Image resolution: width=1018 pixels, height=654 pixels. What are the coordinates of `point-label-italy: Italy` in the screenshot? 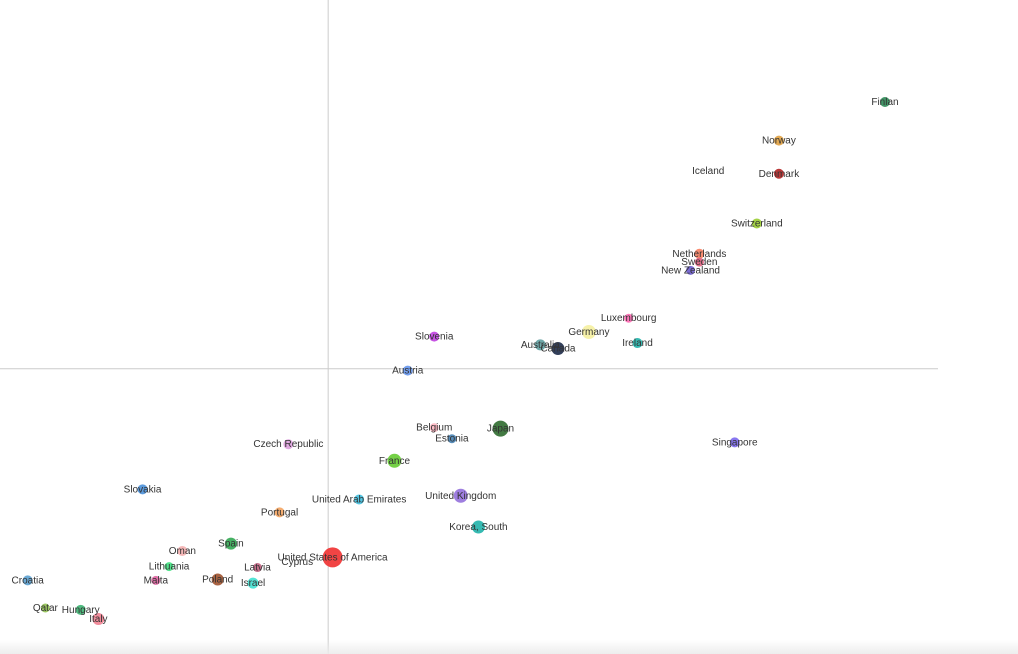 It's located at (98, 619).